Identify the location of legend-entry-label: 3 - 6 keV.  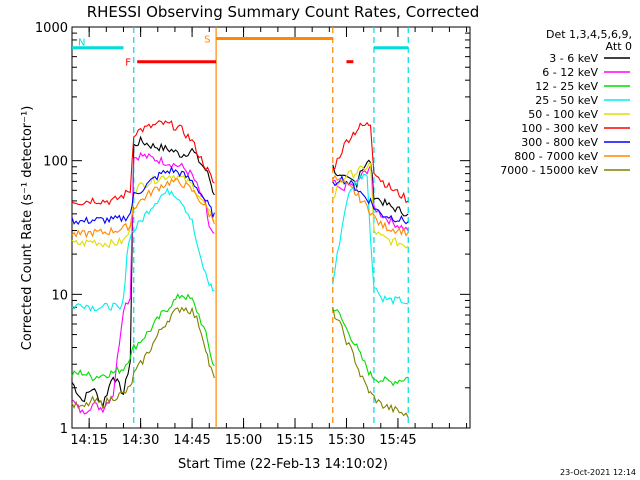
(573, 58).